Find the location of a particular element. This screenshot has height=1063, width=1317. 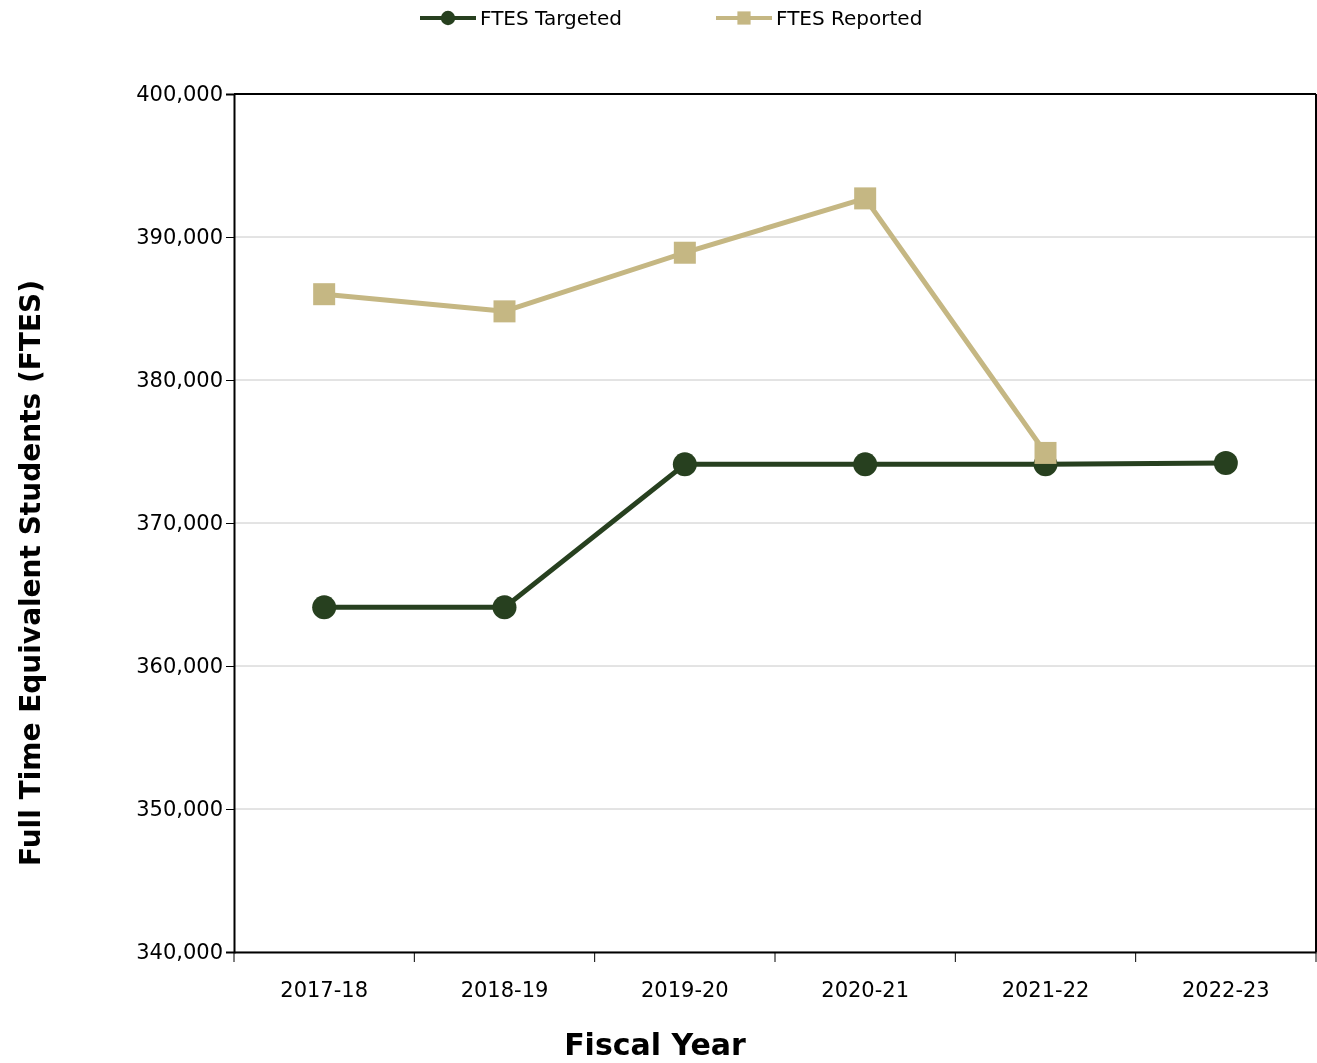

y-tick-label: 390,000 is located at coordinates (179, 237).